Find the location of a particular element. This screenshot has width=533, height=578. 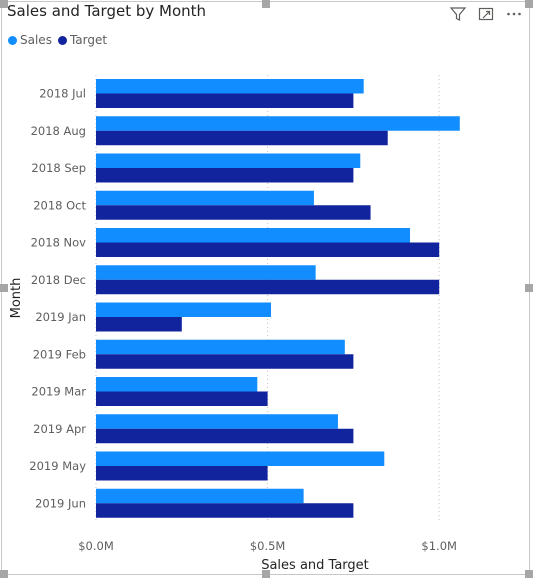

legend-label-sales: Sales is located at coordinates (36, 40).